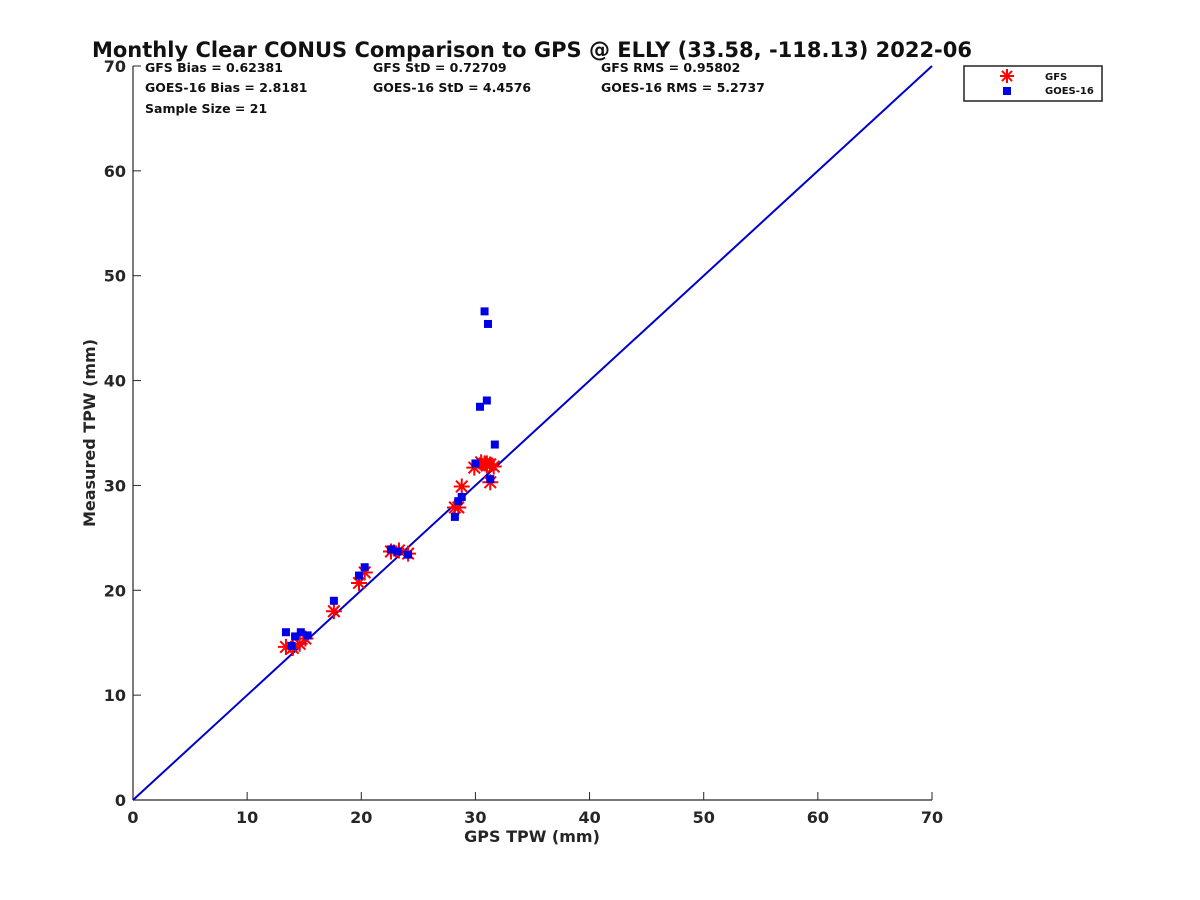  What do you see at coordinates (115, 66) in the screenshot?
I see `y-tick-label: 70` at bounding box center [115, 66].